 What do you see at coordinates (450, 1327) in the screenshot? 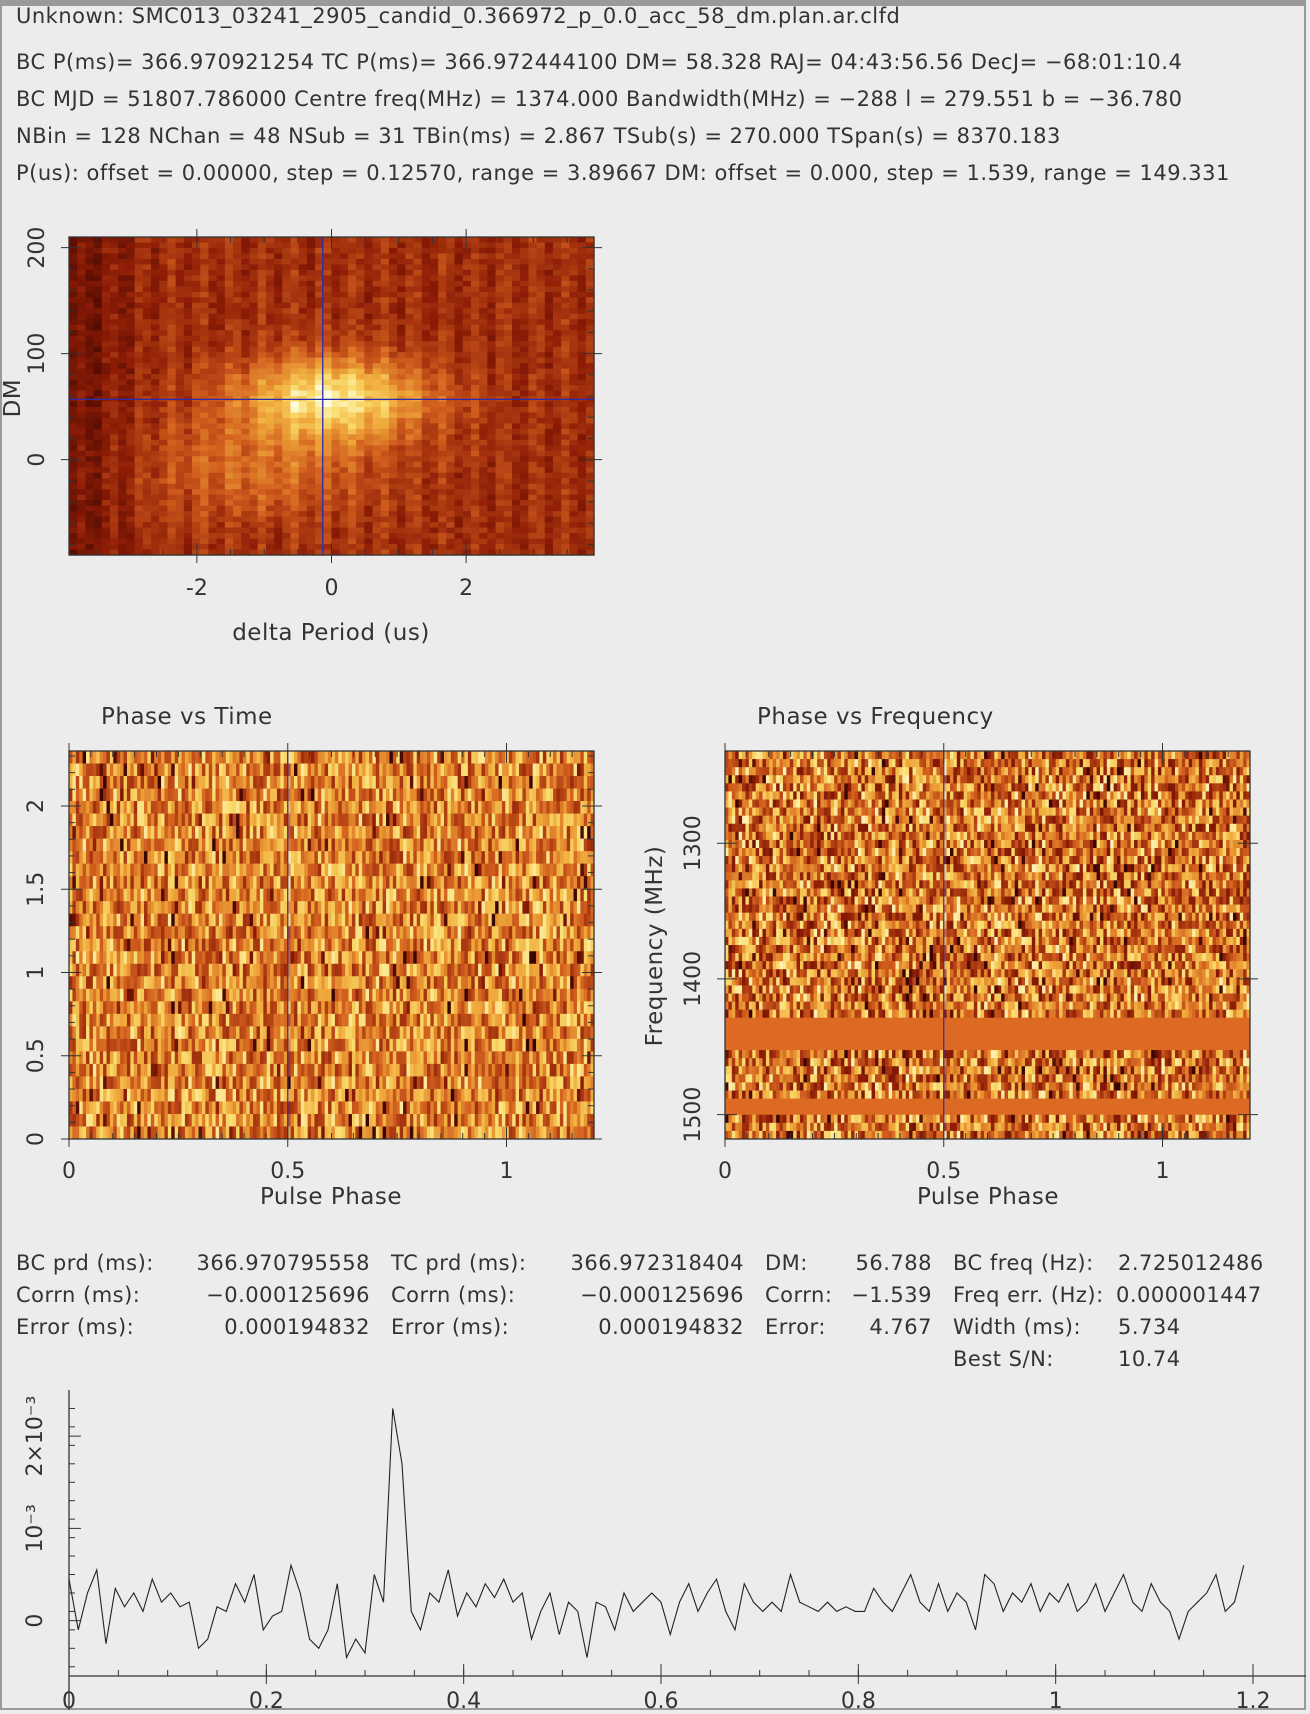
I see `error-label-2: Error (ms):` at bounding box center [450, 1327].